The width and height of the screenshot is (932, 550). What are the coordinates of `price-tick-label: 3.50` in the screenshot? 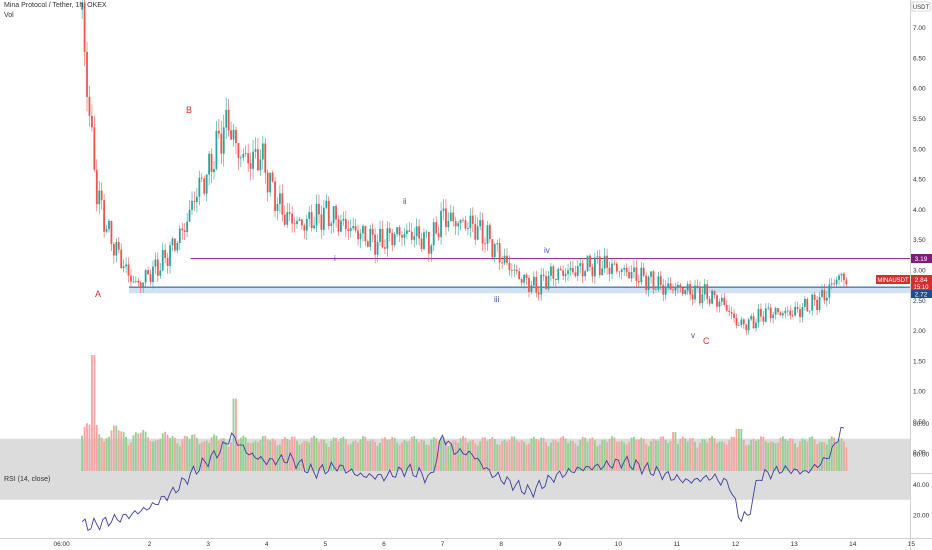 It's located at (919, 240).